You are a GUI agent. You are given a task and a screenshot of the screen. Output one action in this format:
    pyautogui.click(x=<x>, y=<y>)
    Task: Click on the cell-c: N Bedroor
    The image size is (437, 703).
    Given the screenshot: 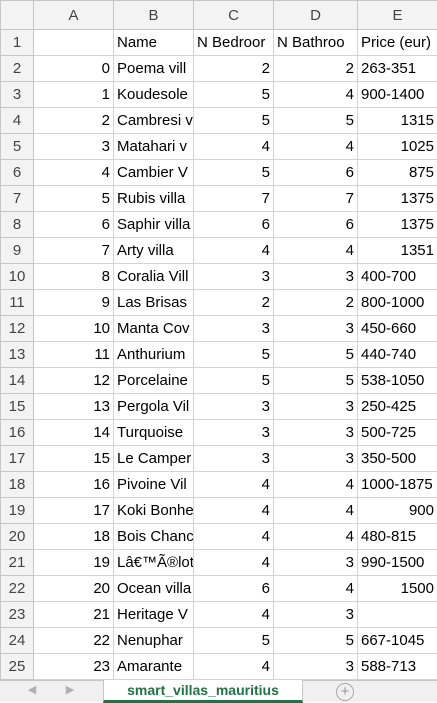 What is the action you would take?
    pyautogui.click(x=234, y=43)
    